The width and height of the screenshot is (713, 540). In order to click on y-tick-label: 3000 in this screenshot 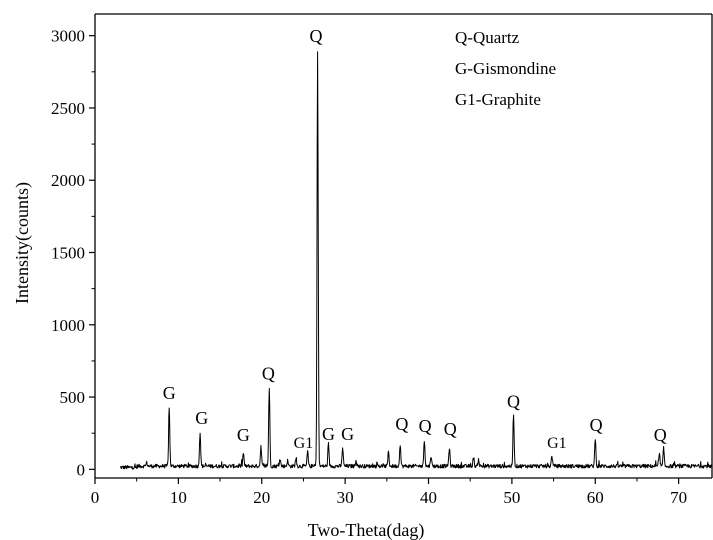, I will do `click(68, 36)`.